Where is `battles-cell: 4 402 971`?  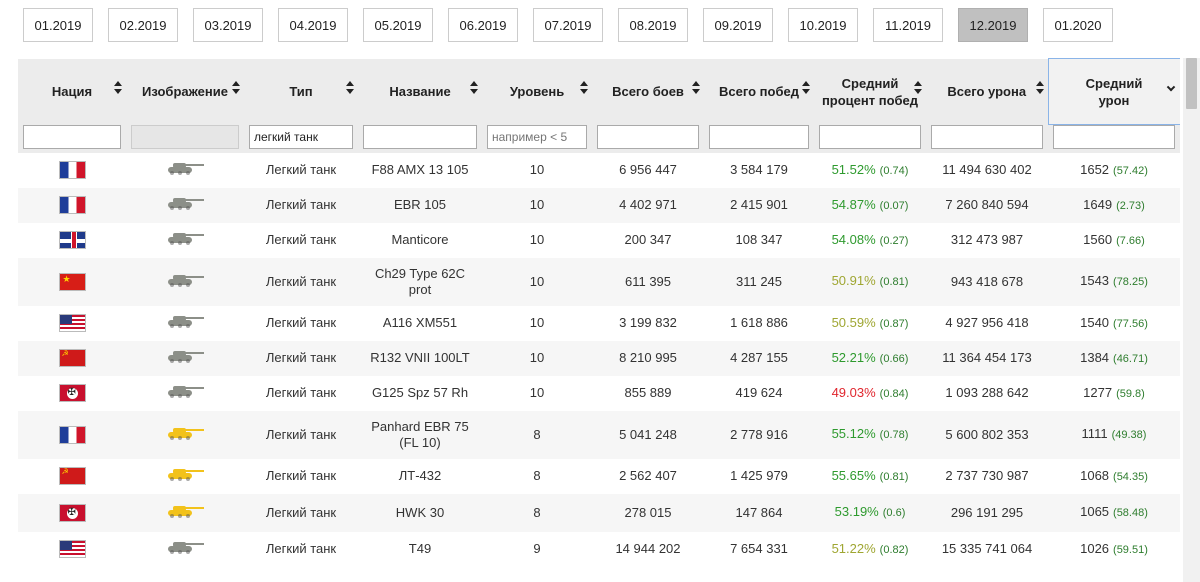
battles-cell: 4 402 971 is located at coordinates (648, 205).